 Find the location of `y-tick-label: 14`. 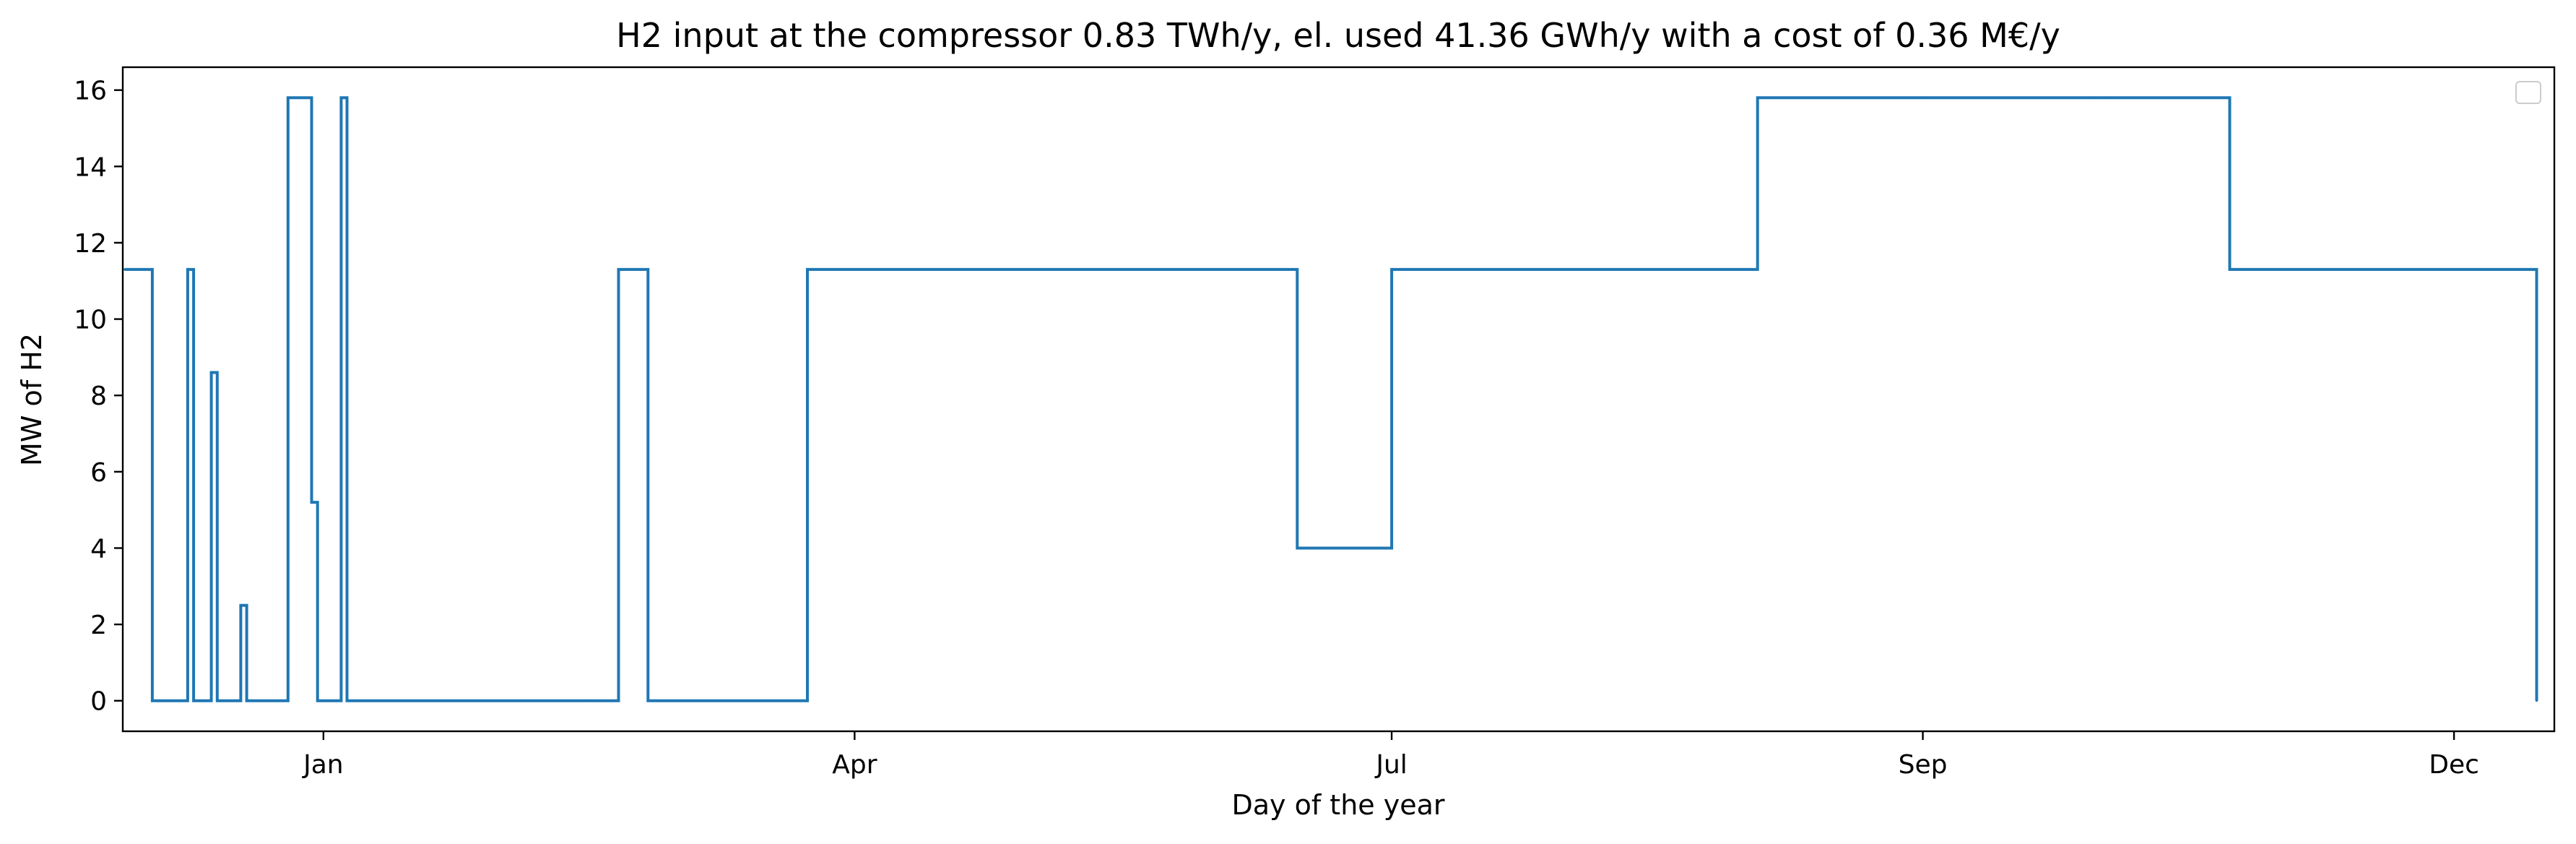

y-tick-label: 14 is located at coordinates (90, 167).